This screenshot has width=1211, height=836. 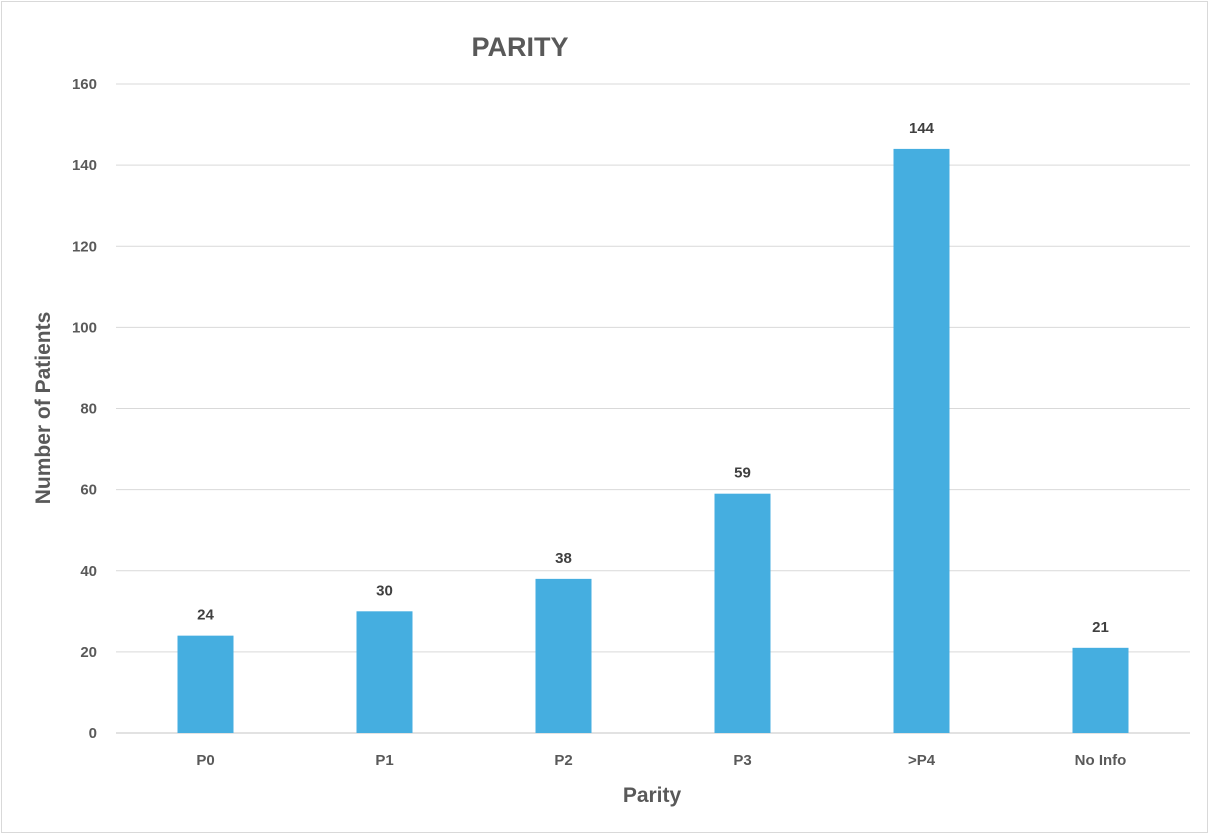 I want to click on y-axis-ticks: 0 20 40 60 80 100 120 140 160, so click(x=84, y=409).